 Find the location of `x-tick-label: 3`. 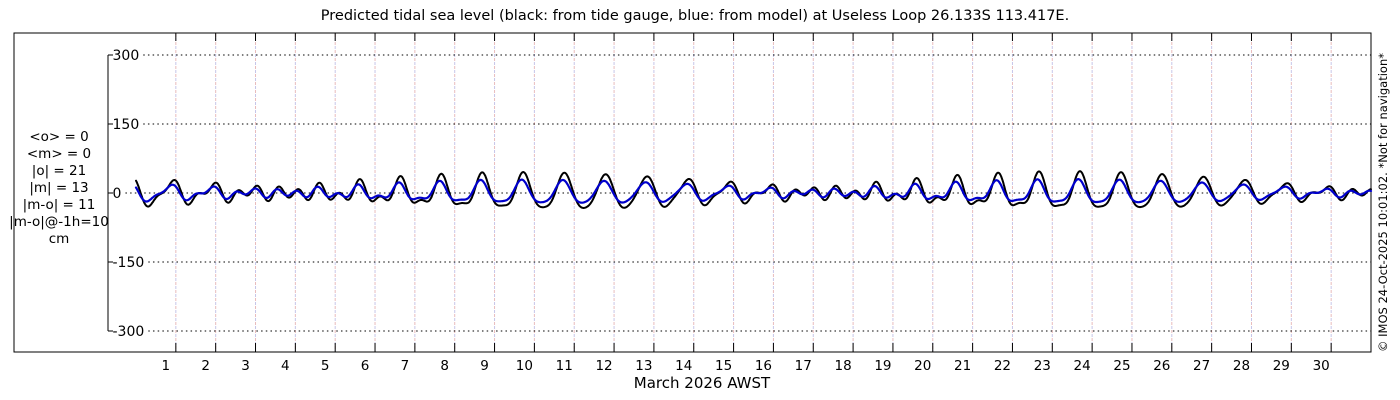

x-tick-label: 3 is located at coordinates (245, 366).